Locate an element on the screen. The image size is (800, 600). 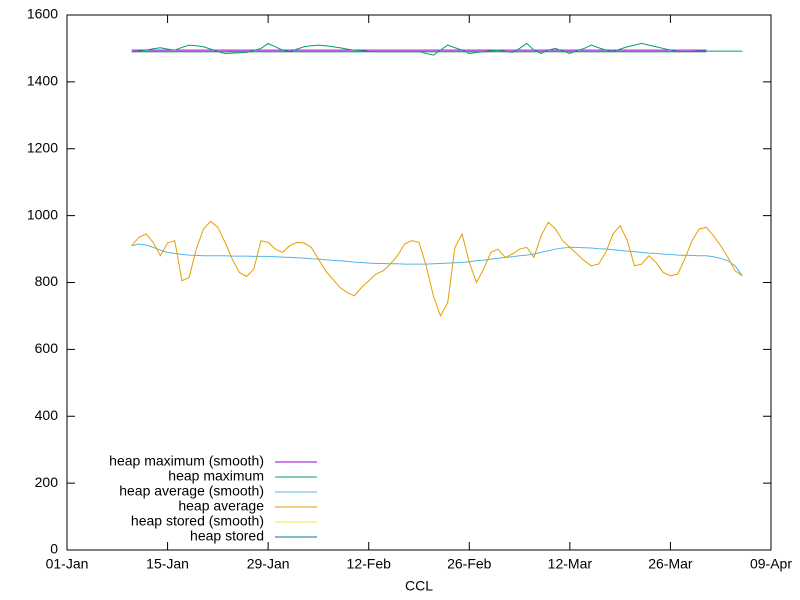
x-tick-label: 12-Feb is located at coordinates (369, 564).